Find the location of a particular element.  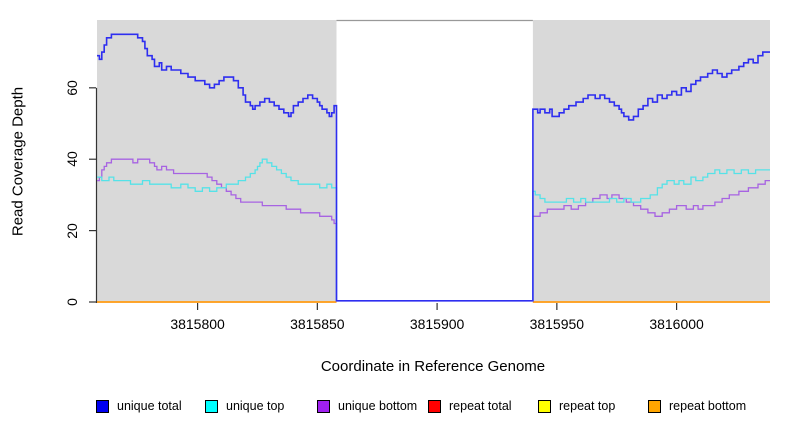

legend-swatch-repeat-total is located at coordinates (434, 406).